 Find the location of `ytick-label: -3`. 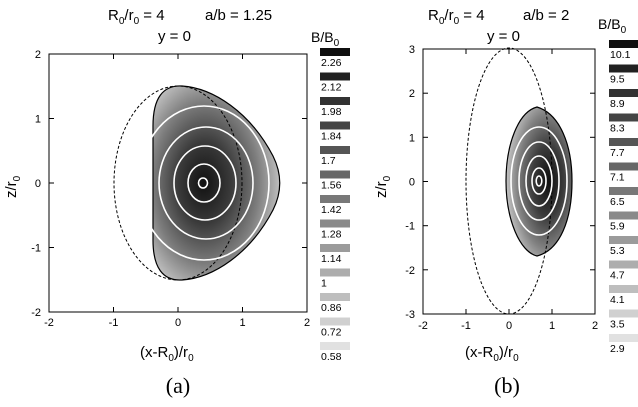

ytick-label: -3 is located at coordinates (410, 315).